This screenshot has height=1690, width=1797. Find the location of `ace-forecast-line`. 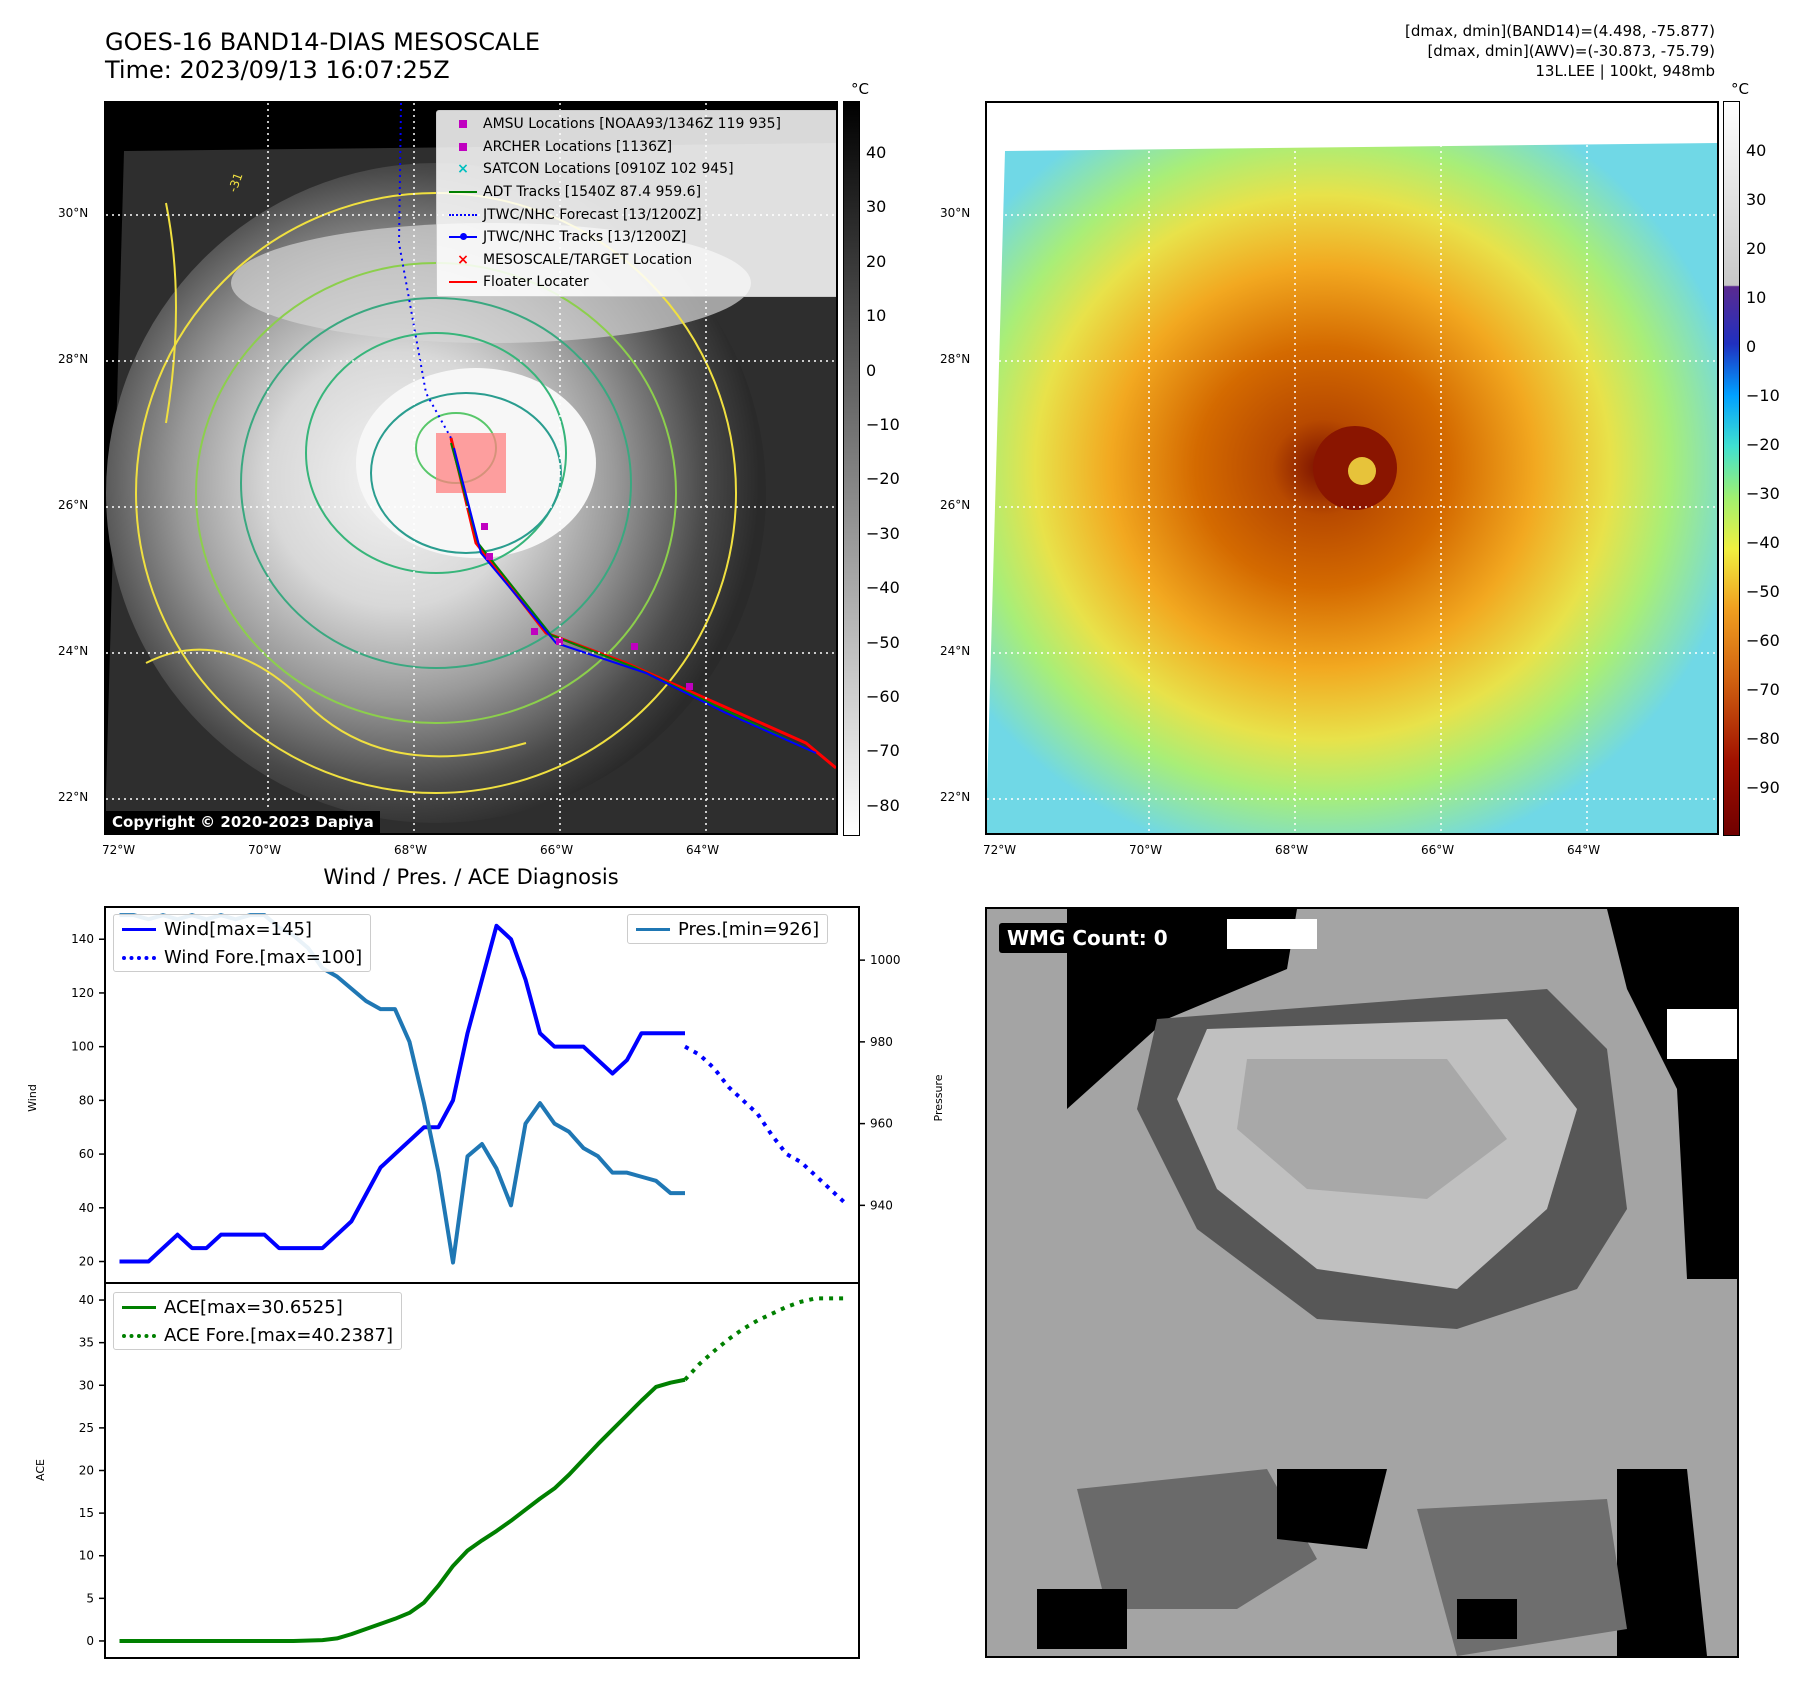

ace-forecast-line is located at coordinates (764, 1339).